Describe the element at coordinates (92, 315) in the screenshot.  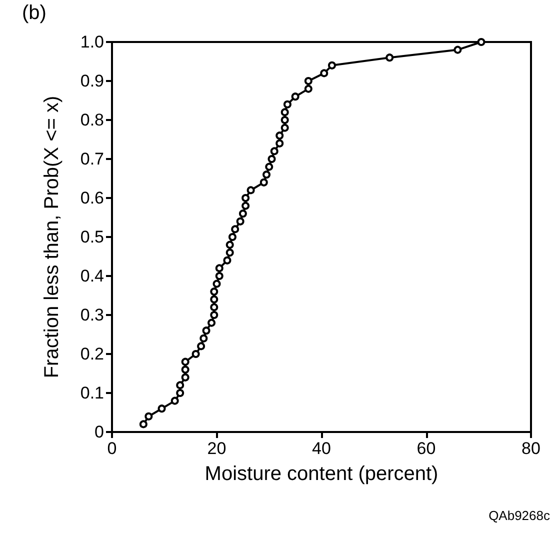
I see `y-tick-label: 0.3` at that location.